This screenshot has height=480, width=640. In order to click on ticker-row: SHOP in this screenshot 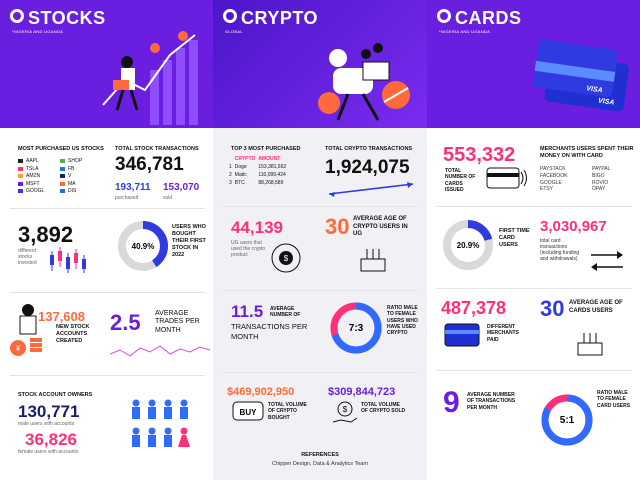, I will do `click(71, 161)`.